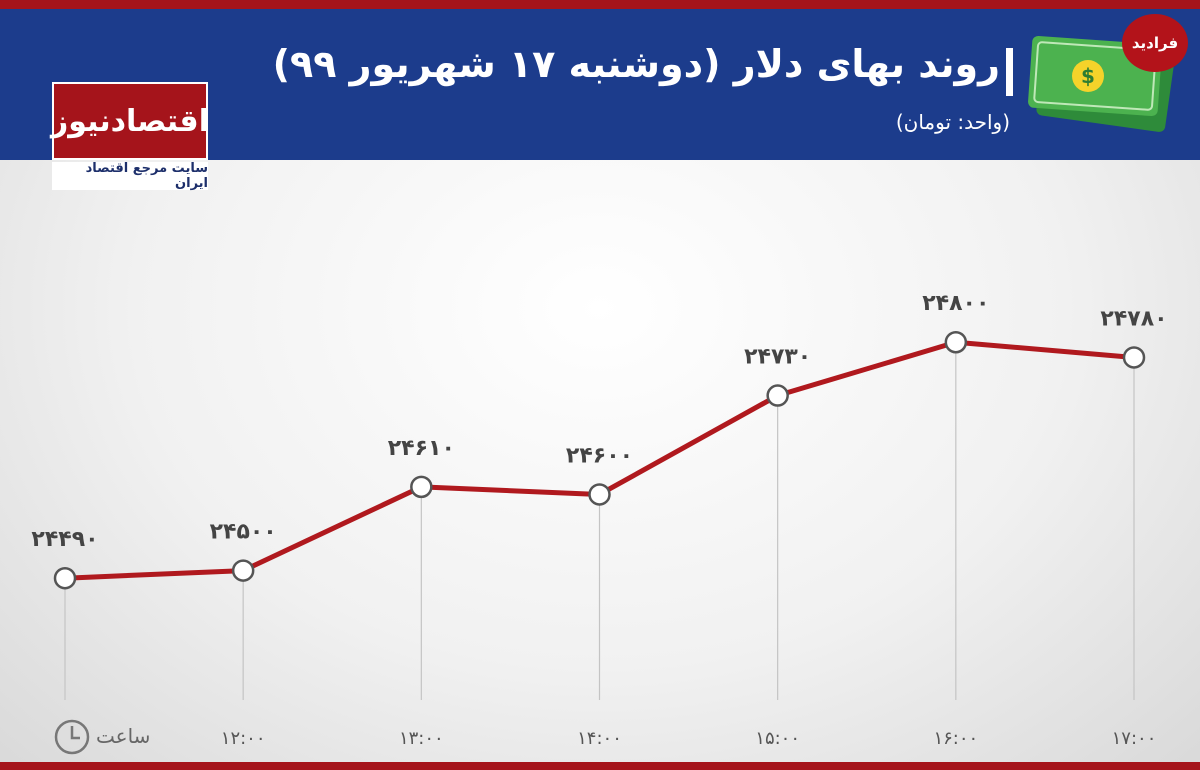 This screenshot has height=770, width=1200. Describe the element at coordinates (243, 738) in the screenshot. I see `x-tick-label: ۱۲:۰۰` at that location.